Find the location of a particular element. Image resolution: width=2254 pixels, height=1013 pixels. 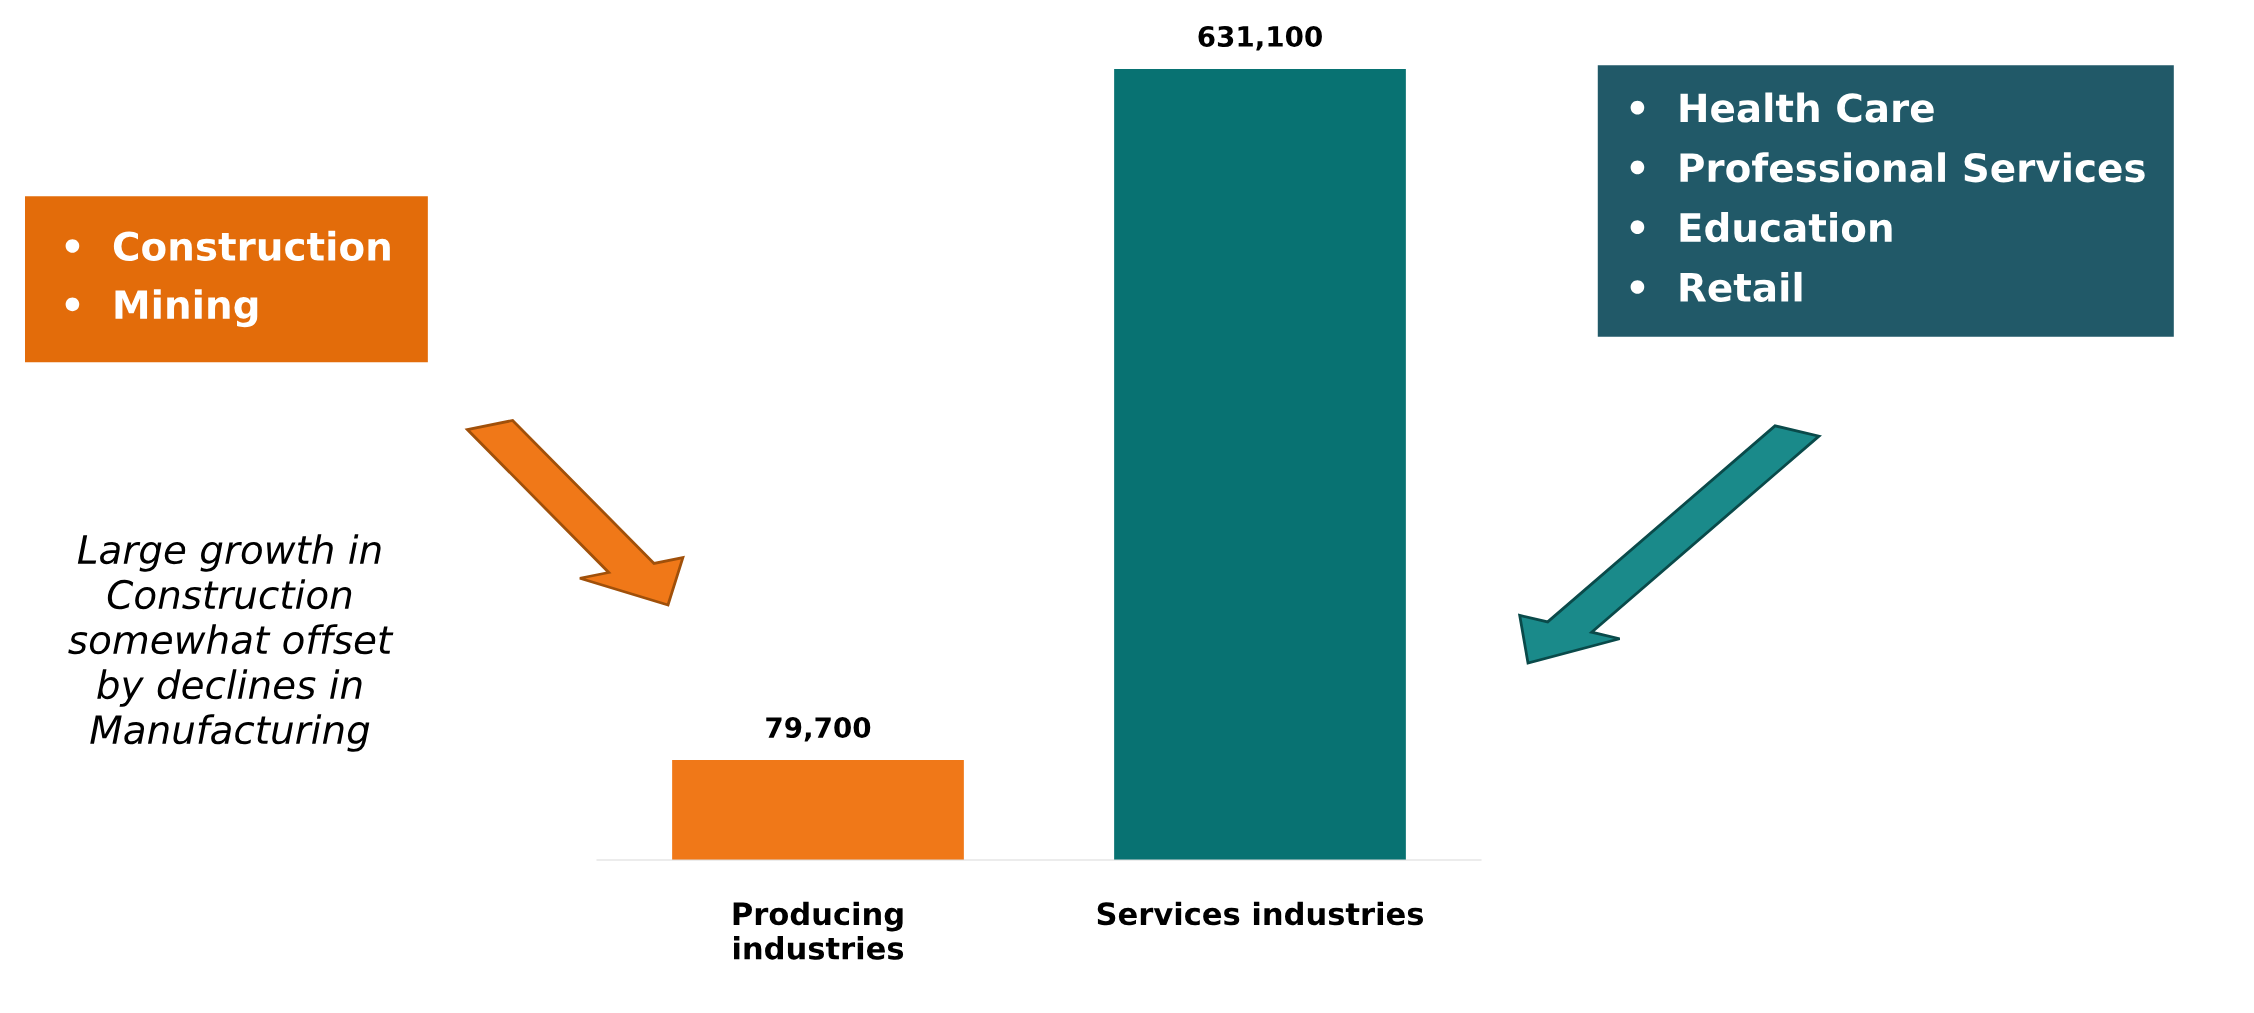

x-tick-label: Services industries is located at coordinates (1260, 913).